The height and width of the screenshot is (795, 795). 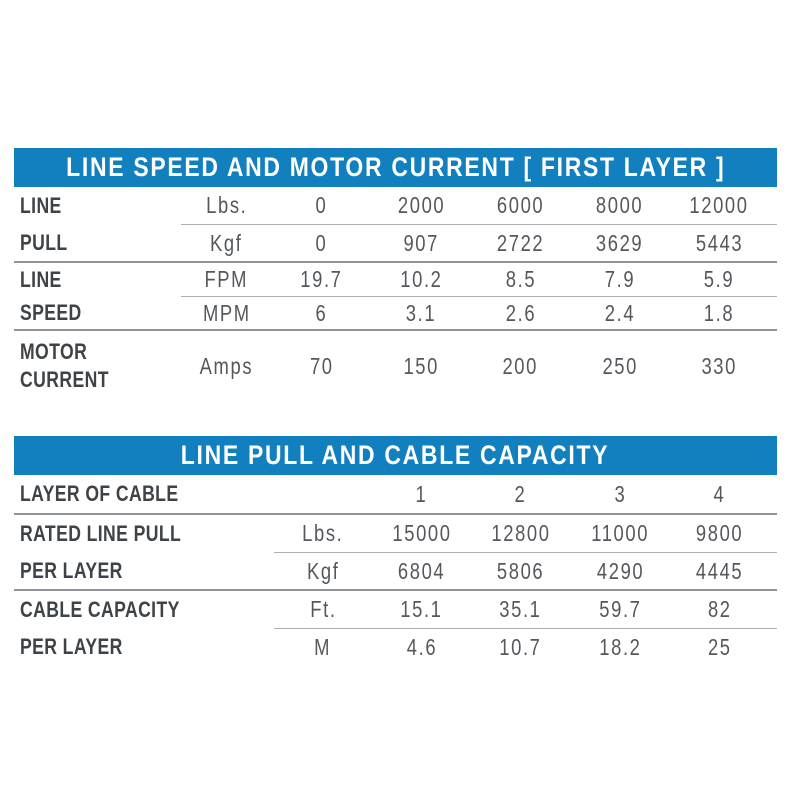 What do you see at coordinates (99, 493) in the screenshot?
I see `label-text: LAYER OF CABLE` at bounding box center [99, 493].